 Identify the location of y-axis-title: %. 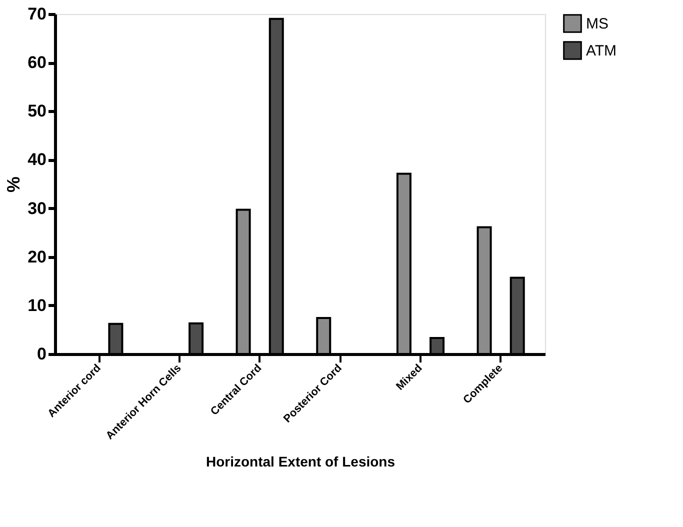
(14, 184).